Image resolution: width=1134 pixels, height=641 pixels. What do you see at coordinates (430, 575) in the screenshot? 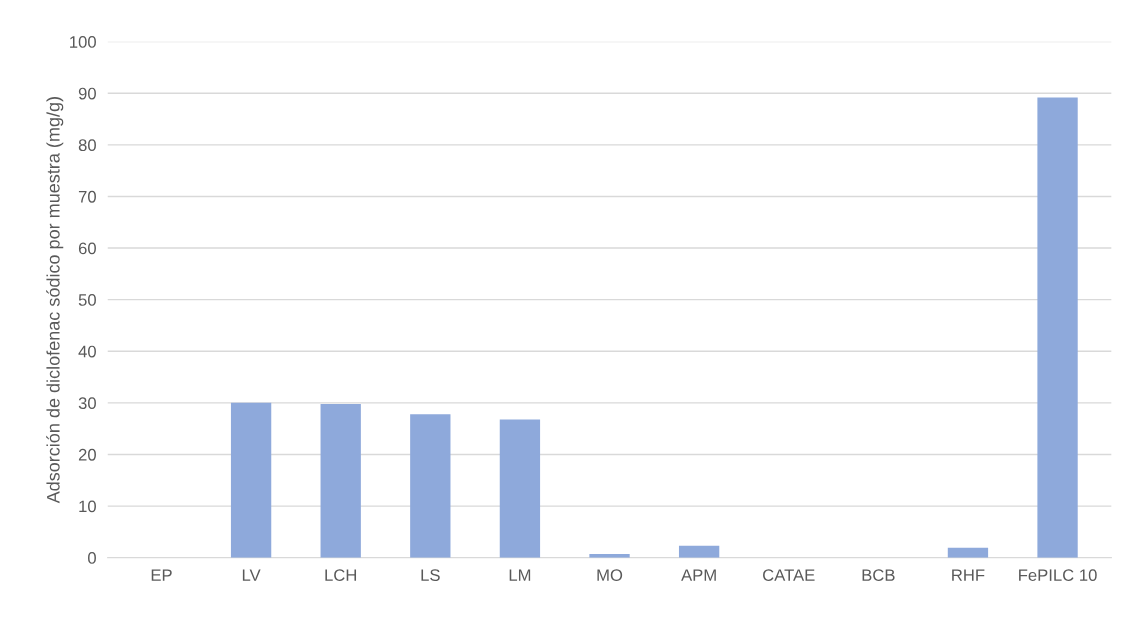
I see `x-tick-label: LS` at bounding box center [430, 575].